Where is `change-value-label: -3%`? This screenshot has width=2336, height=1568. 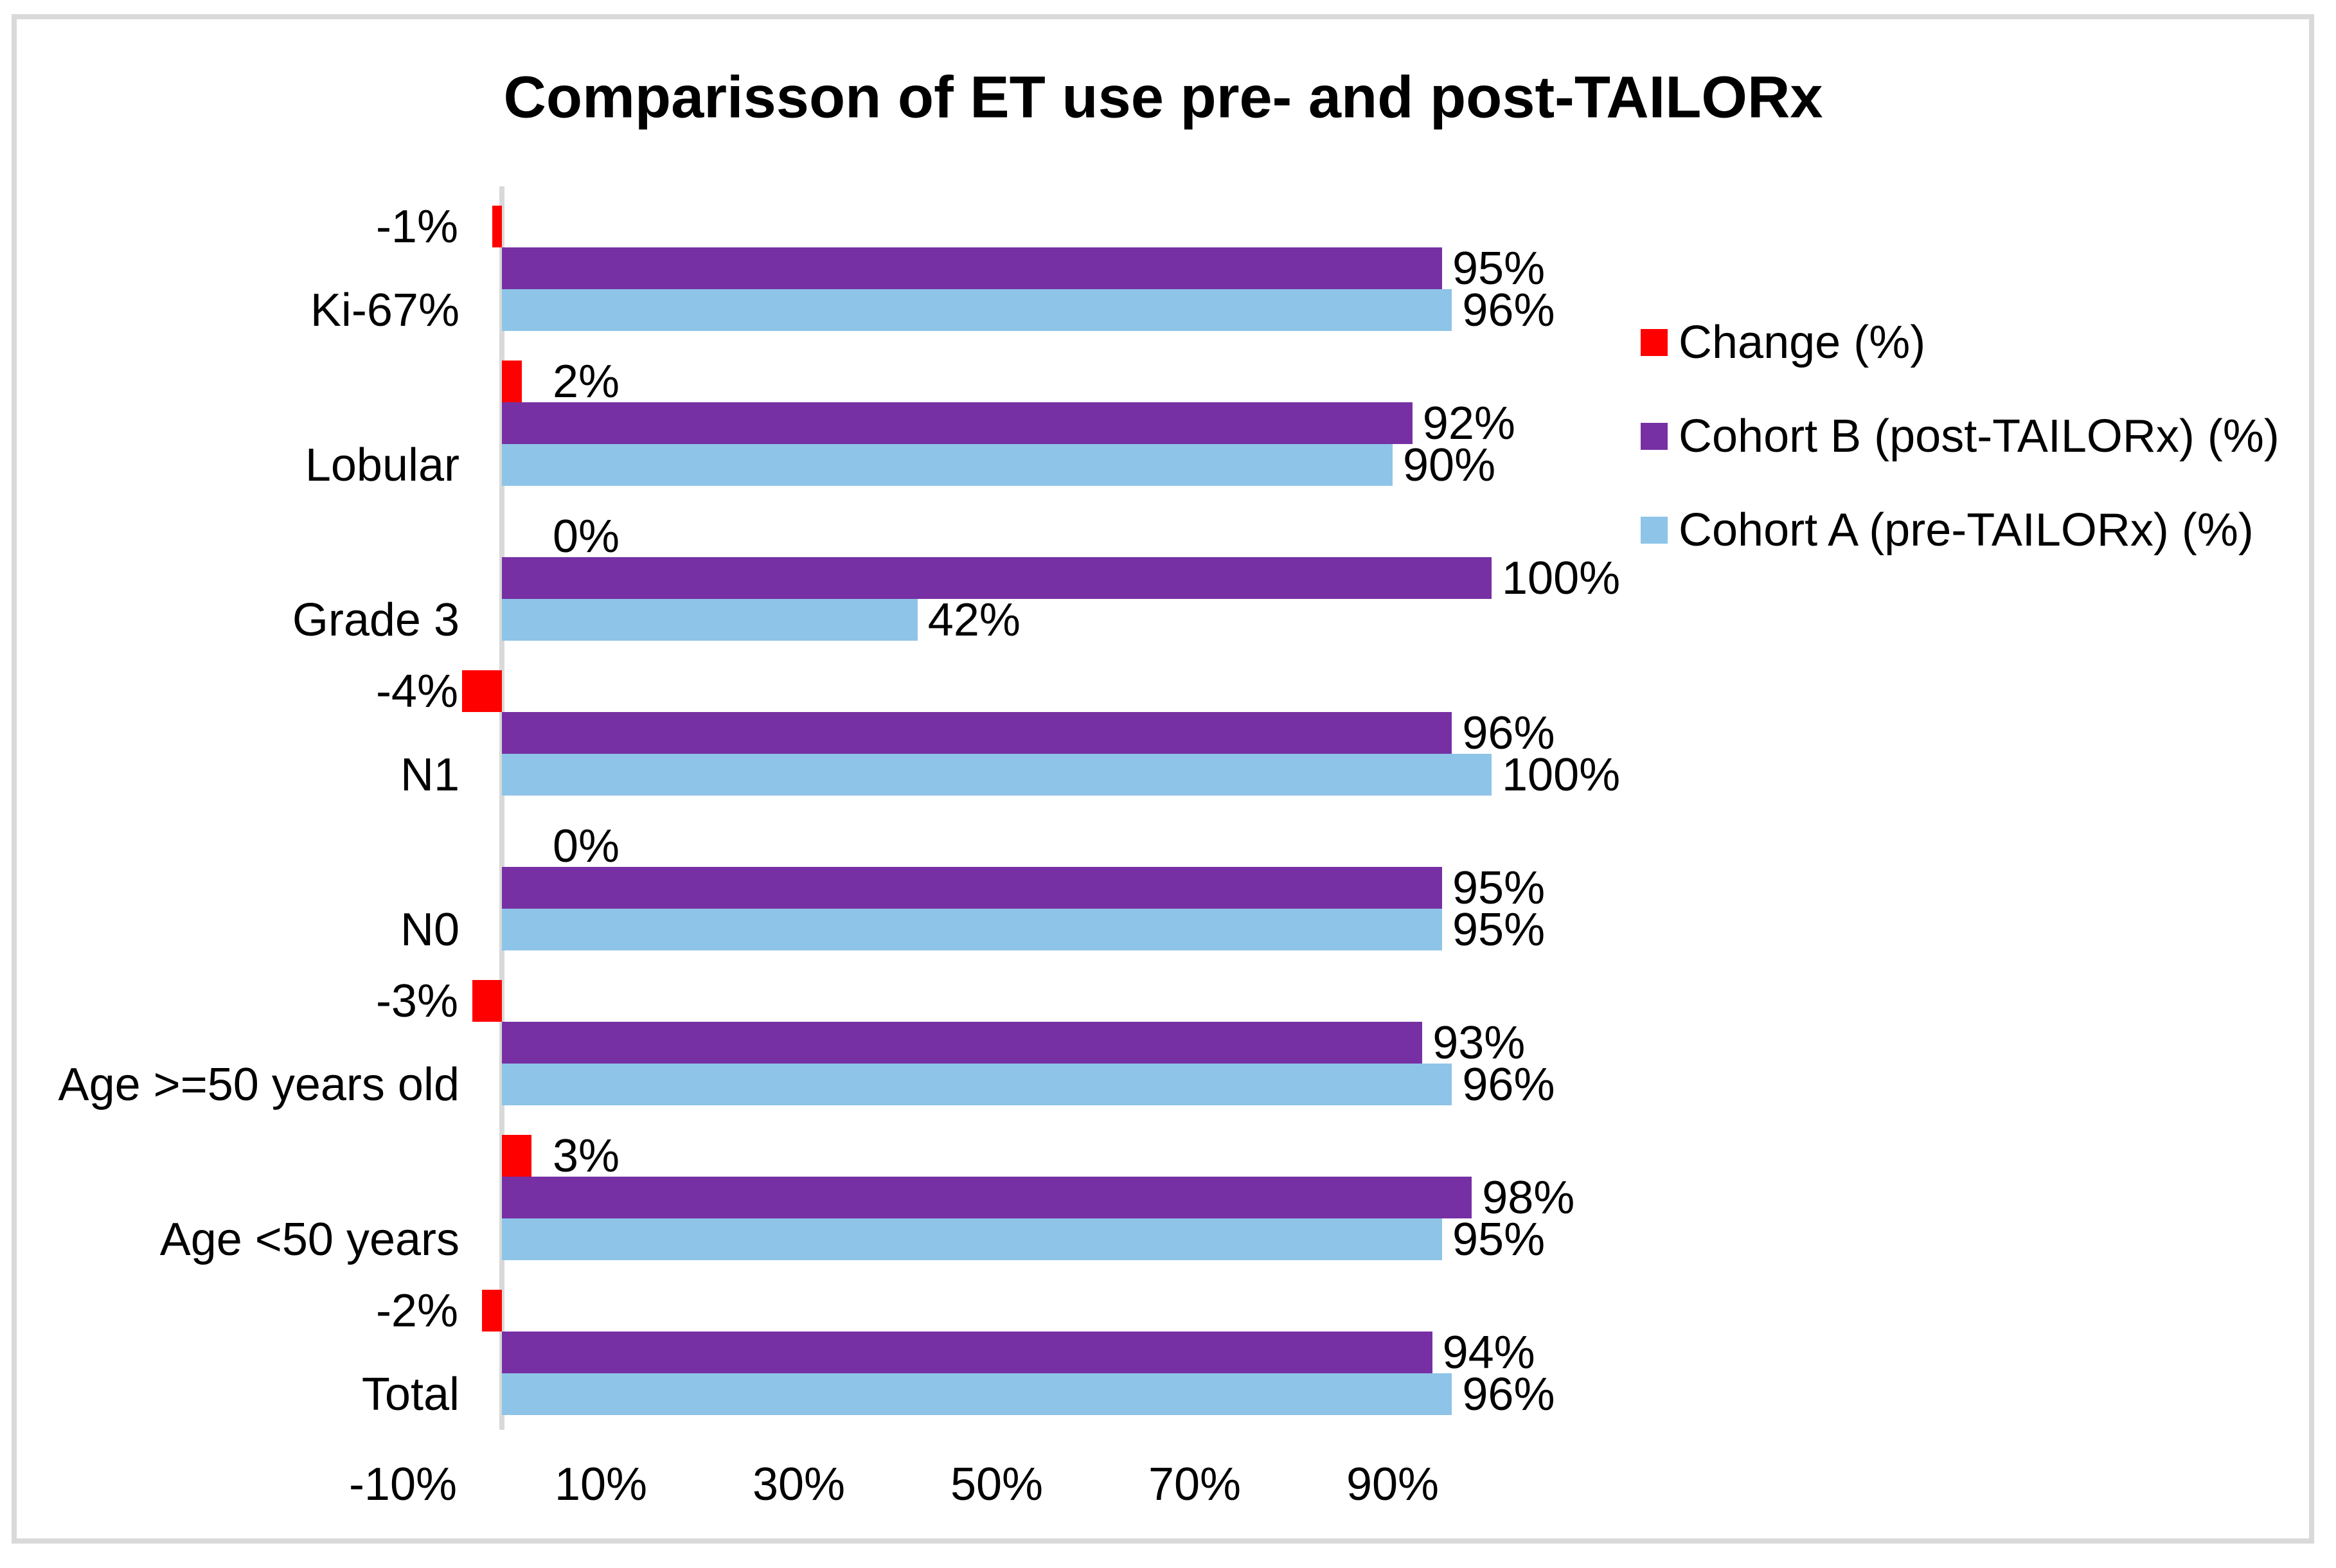
change-value-label: -3% is located at coordinates (416, 1001).